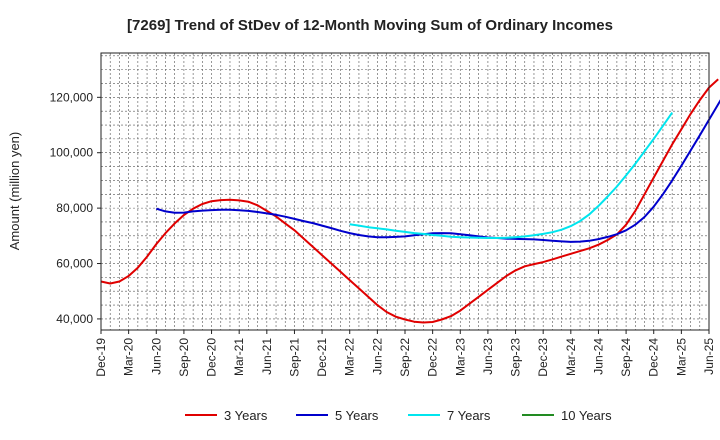 The width and height of the screenshot is (720, 440). What do you see at coordinates (405, 357) in the screenshot?
I see `x-tick-label: Sep-22` at bounding box center [405, 357].